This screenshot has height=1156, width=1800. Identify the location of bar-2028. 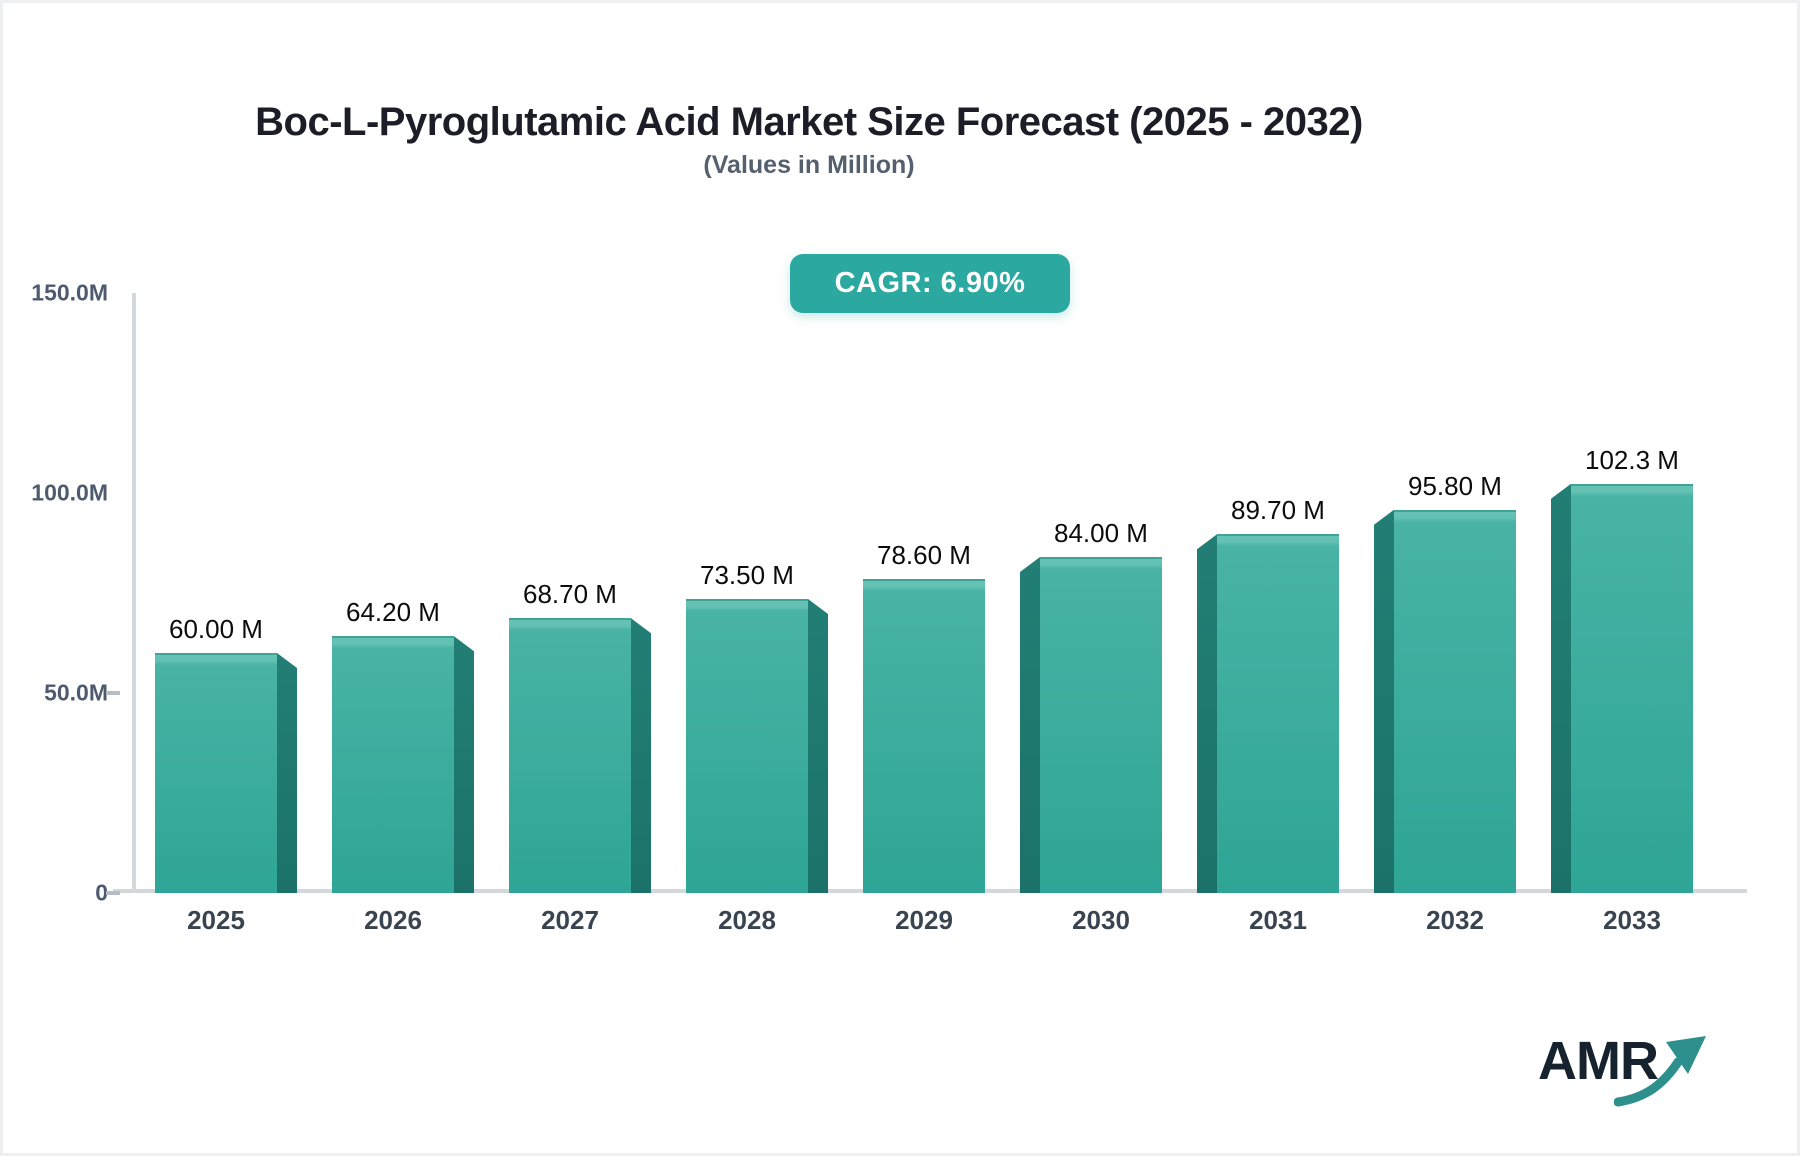
(757, 746).